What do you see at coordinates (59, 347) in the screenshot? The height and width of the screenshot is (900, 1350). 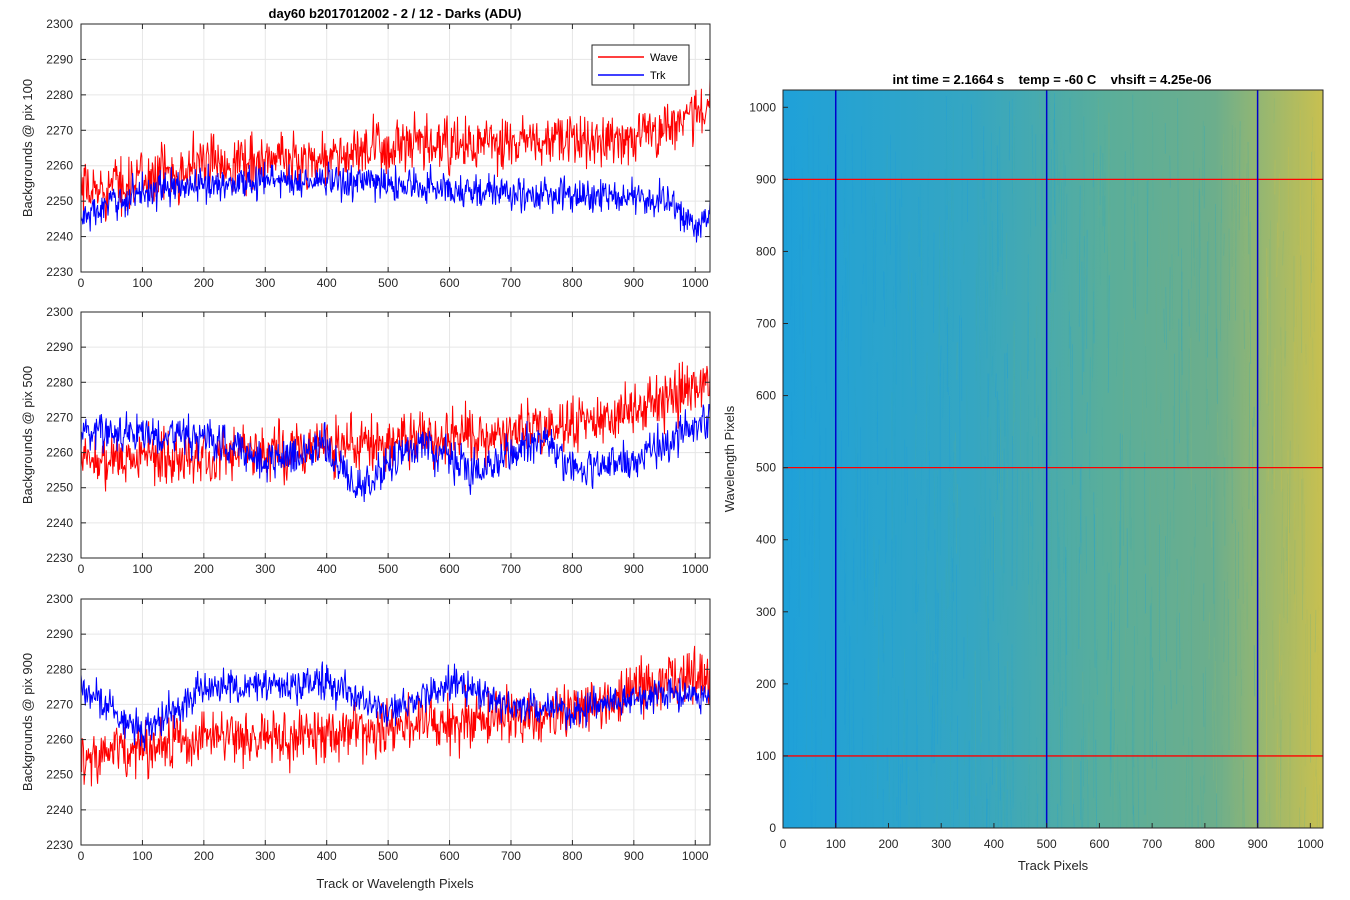 I see `tick-label-y: 2290` at bounding box center [59, 347].